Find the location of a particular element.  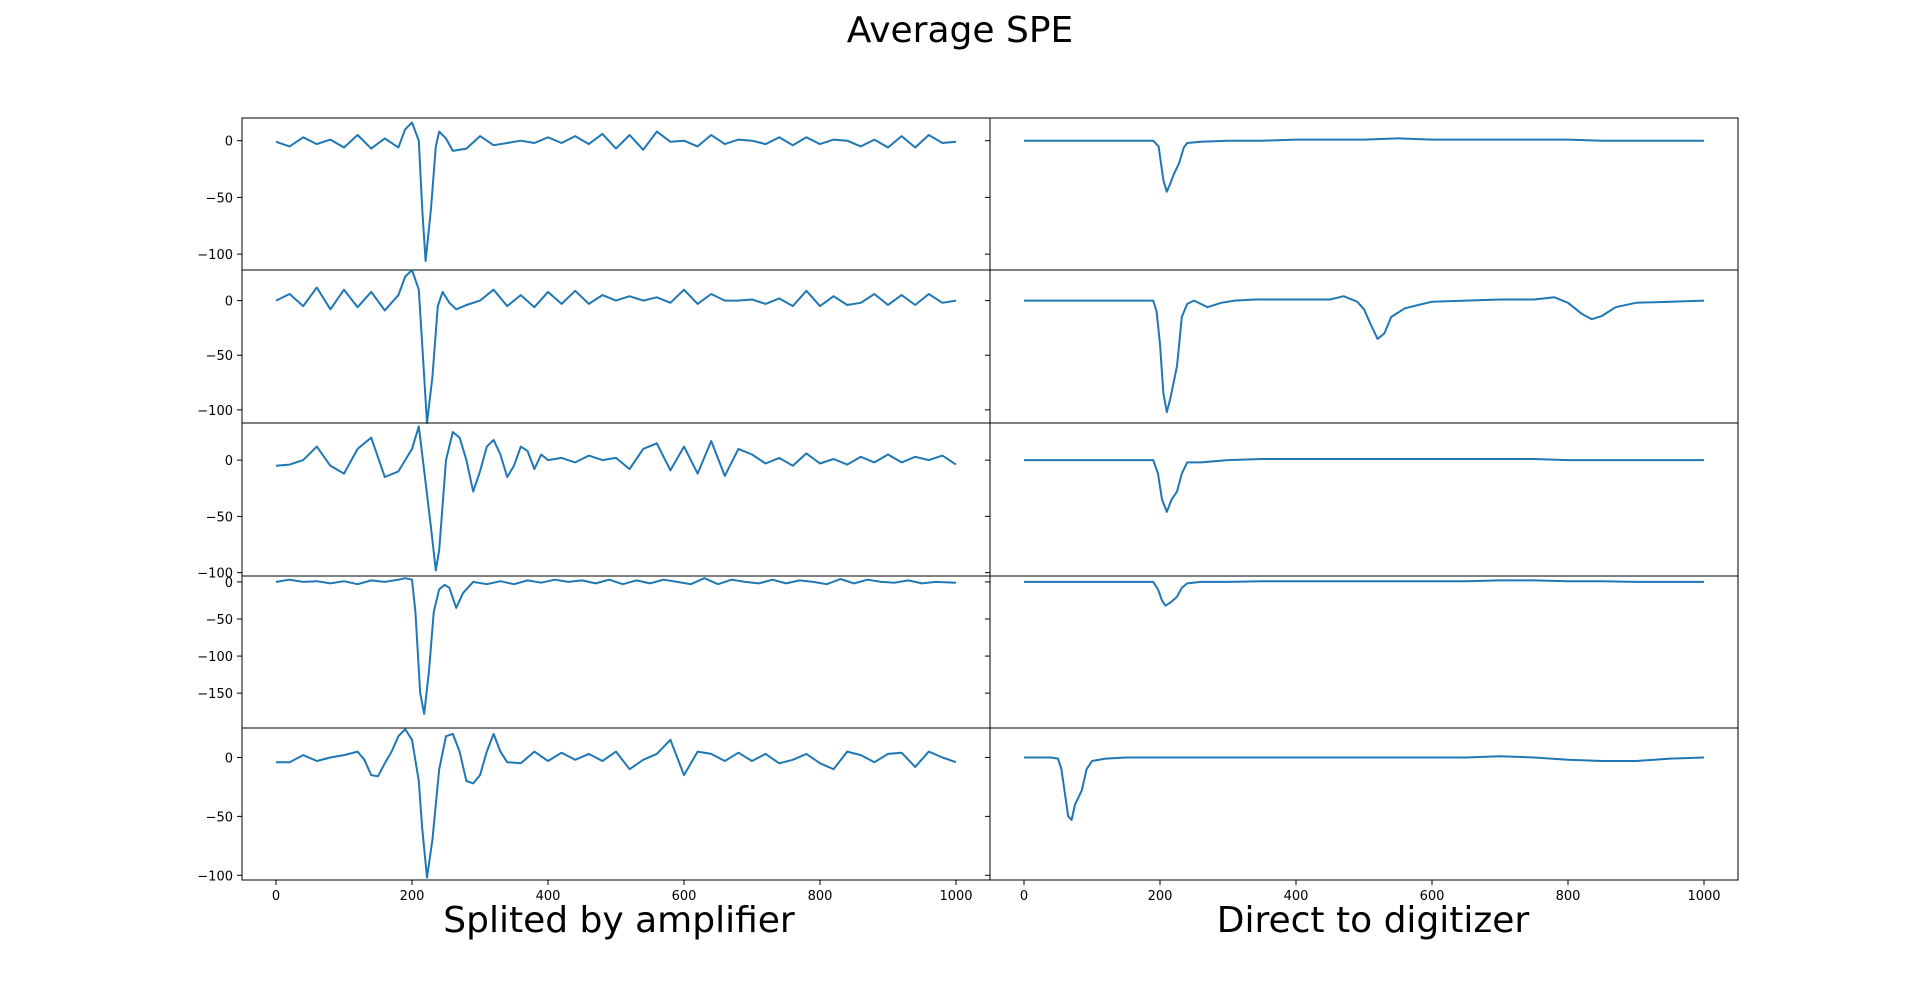

series-line-r2-left is located at coordinates (616, 346).